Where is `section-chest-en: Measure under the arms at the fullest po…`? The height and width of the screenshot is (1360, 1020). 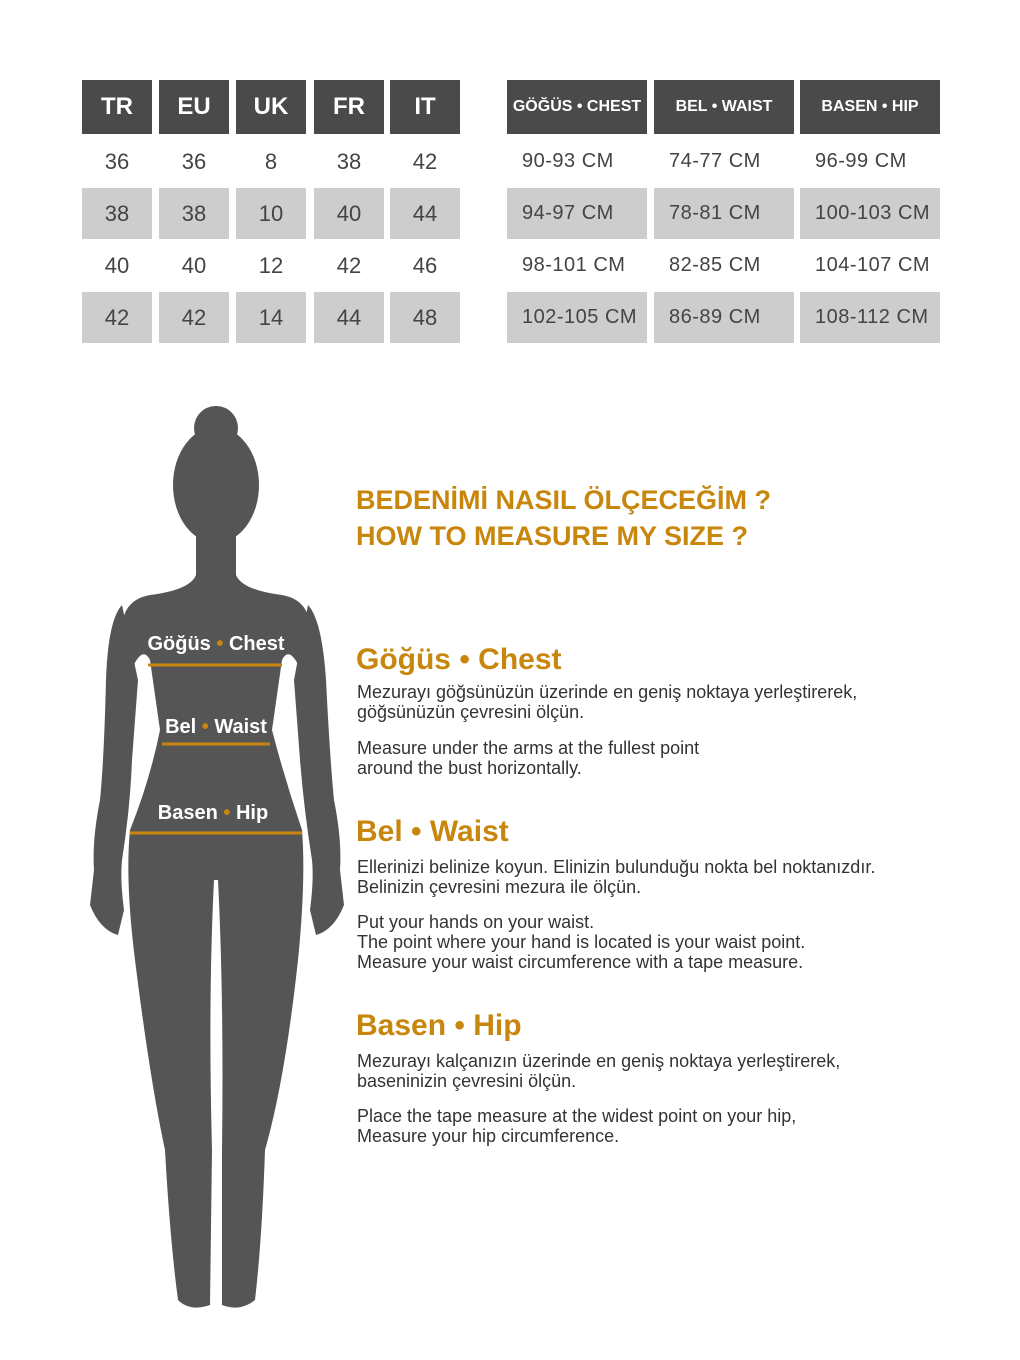 section-chest-en: Measure under the arms at the fullest po… is located at coordinates (528, 758).